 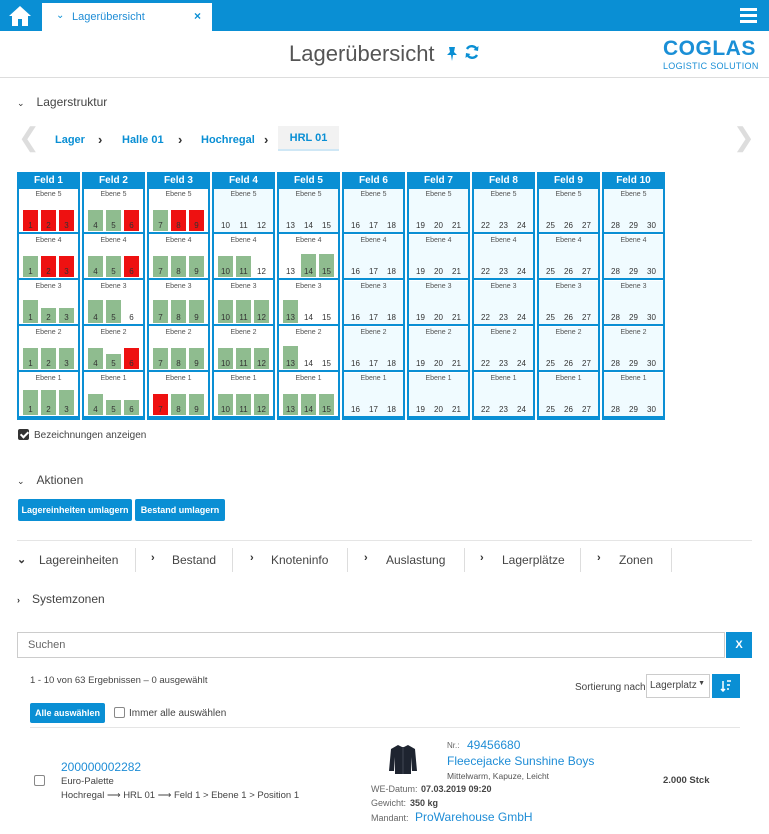 What do you see at coordinates (70, 140) in the screenshot?
I see `breadcrumb-item-lager: Lager` at bounding box center [70, 140].